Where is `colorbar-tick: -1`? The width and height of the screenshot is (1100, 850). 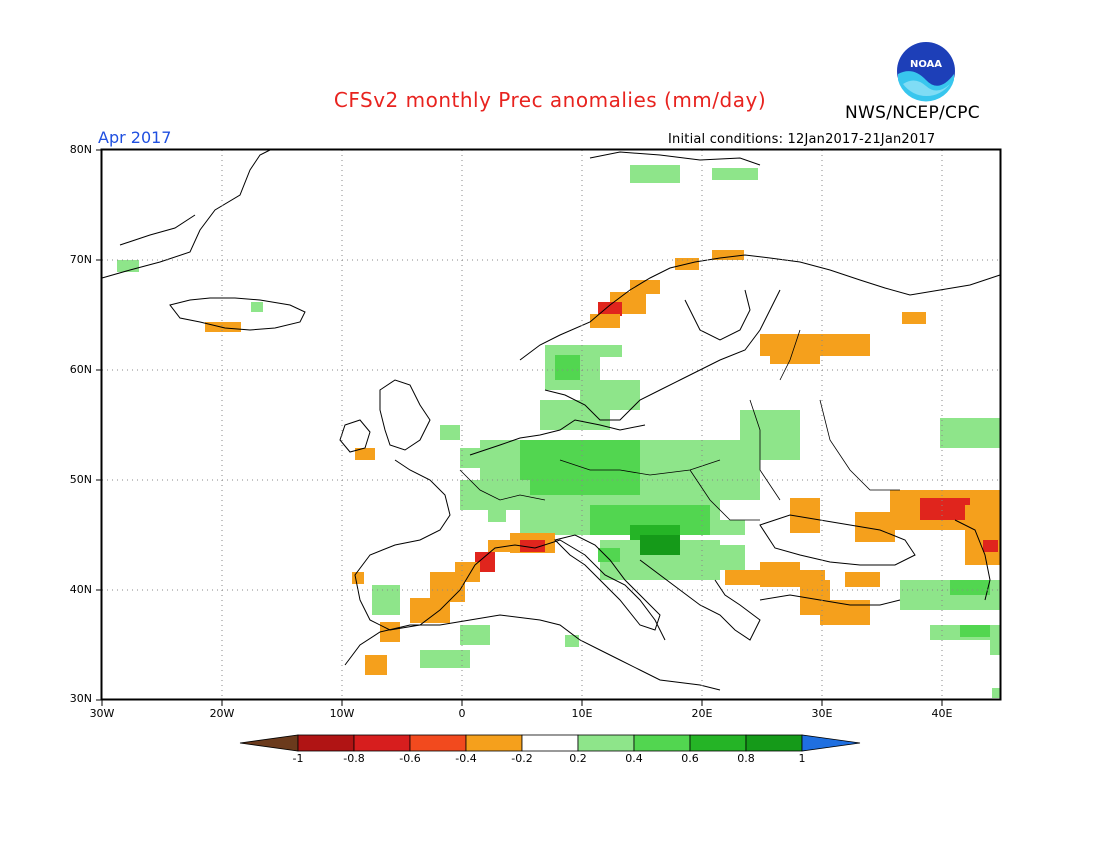 colorbar-tick: -1 is located at coordinates (298, 758).